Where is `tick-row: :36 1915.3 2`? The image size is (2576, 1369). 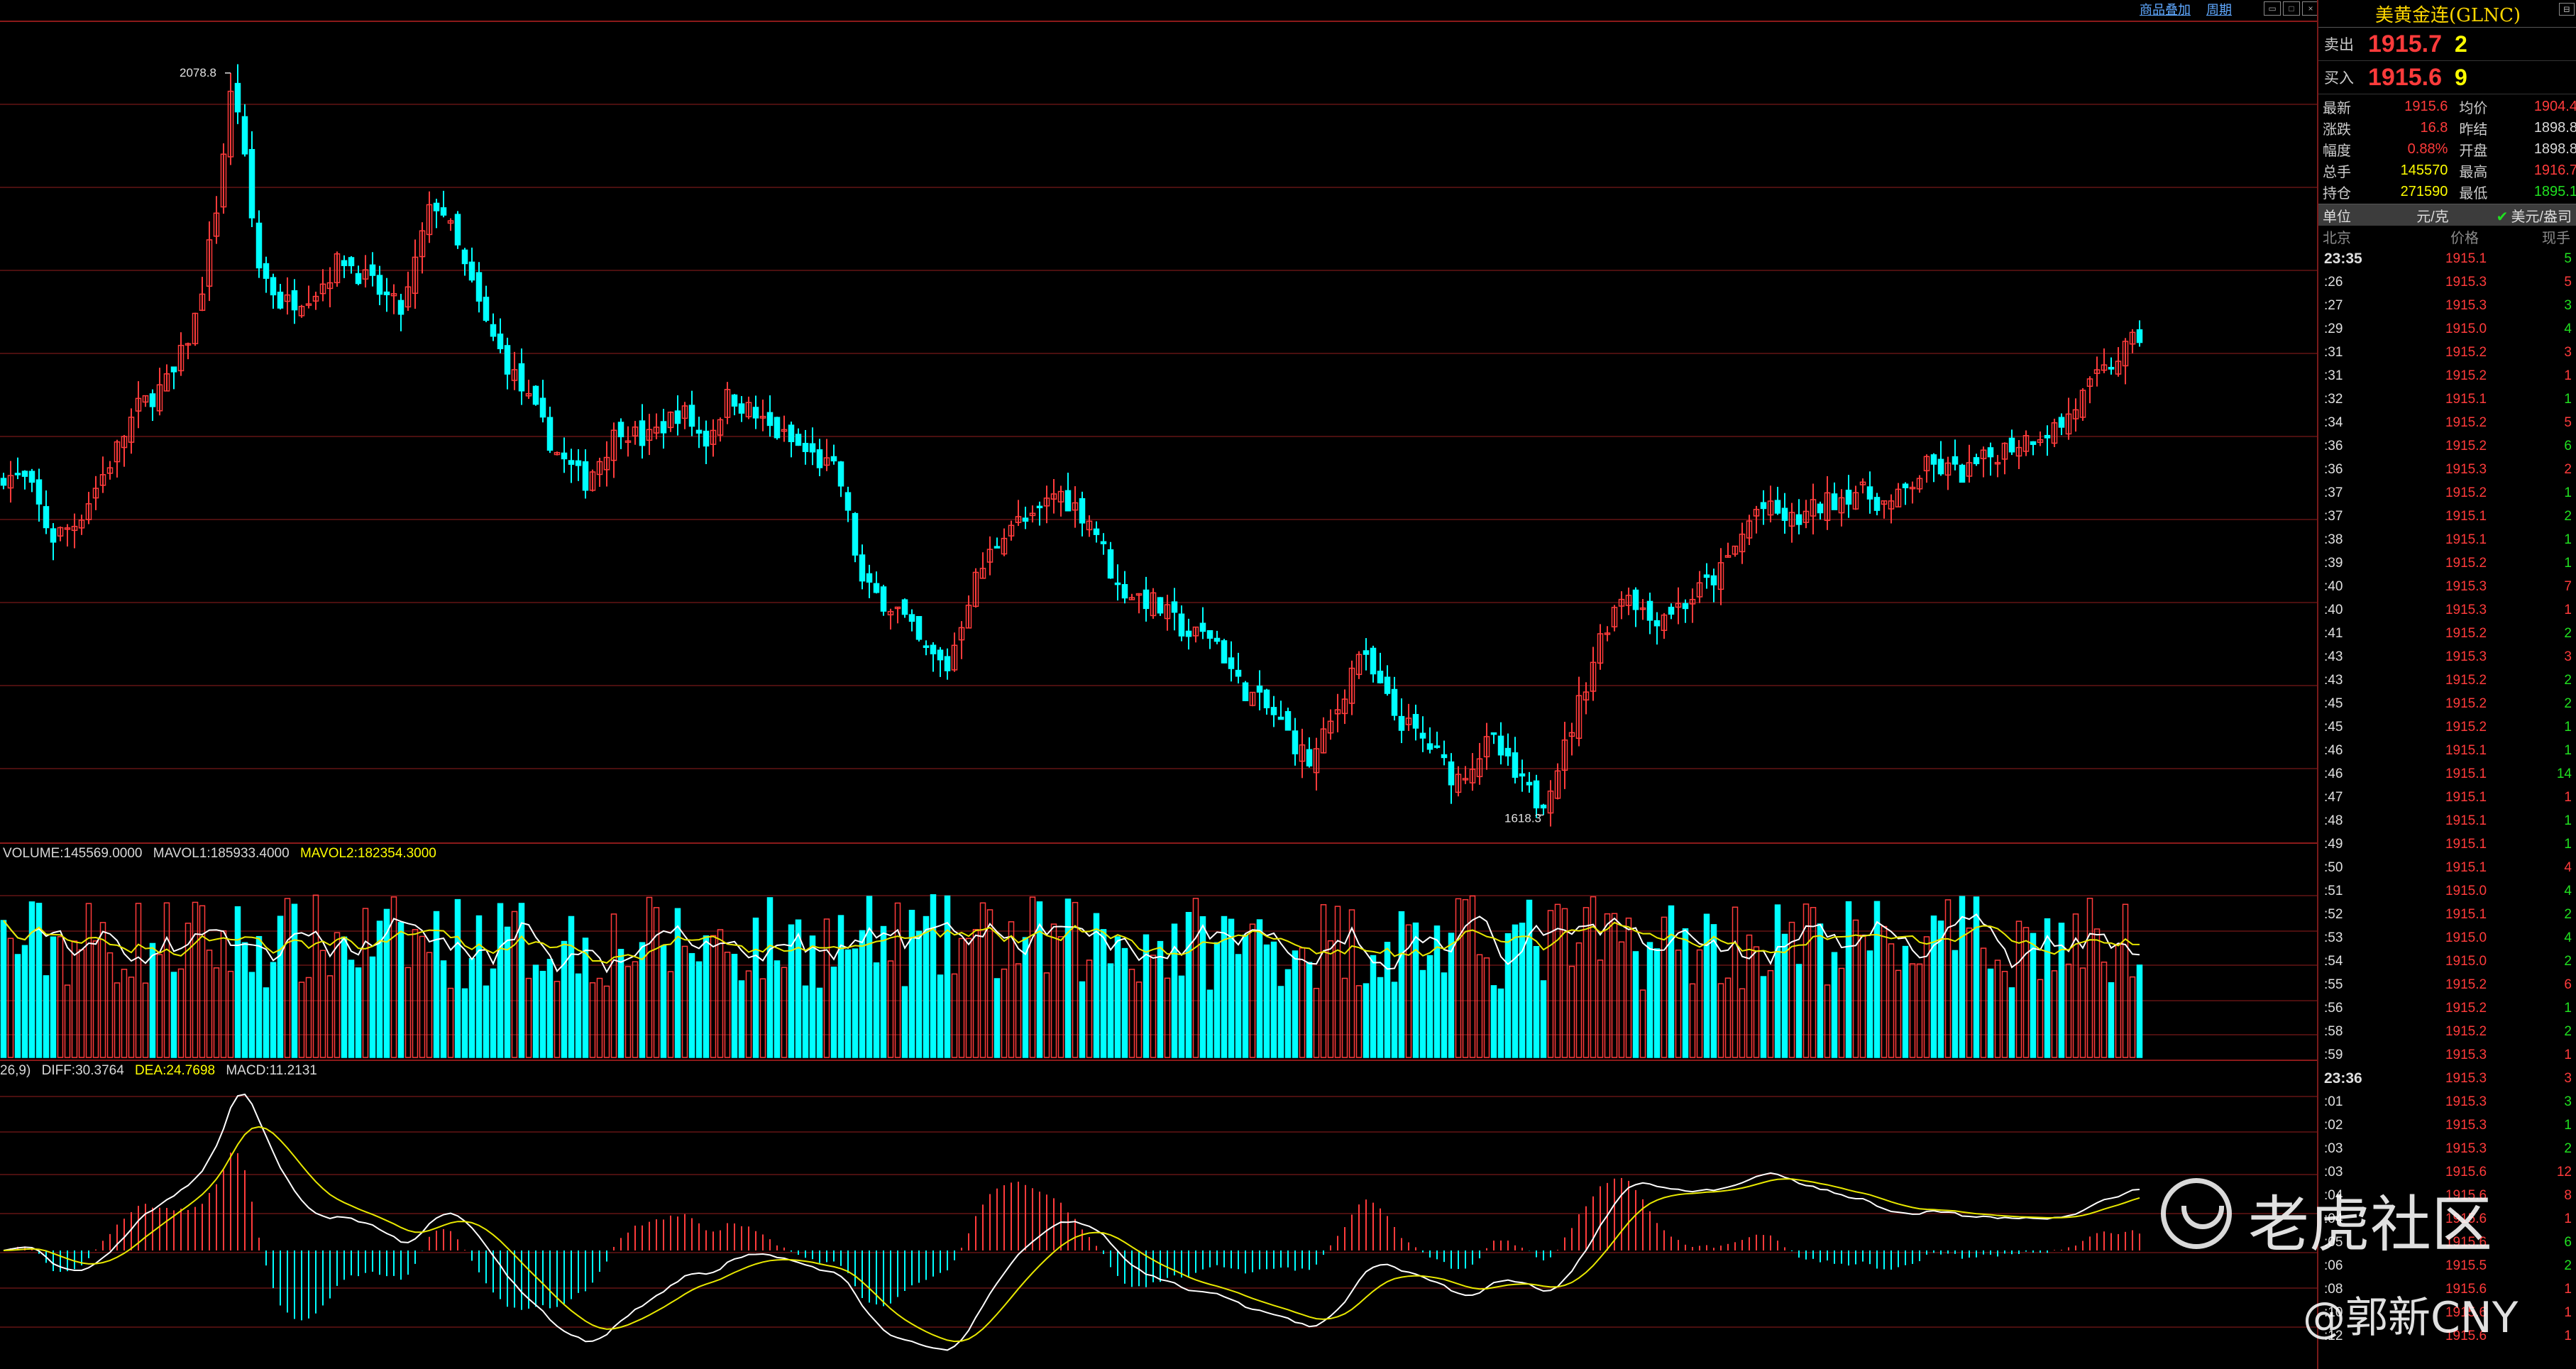
tick-row: :36 1915.3 2 is located at coordinates (2447, 469).